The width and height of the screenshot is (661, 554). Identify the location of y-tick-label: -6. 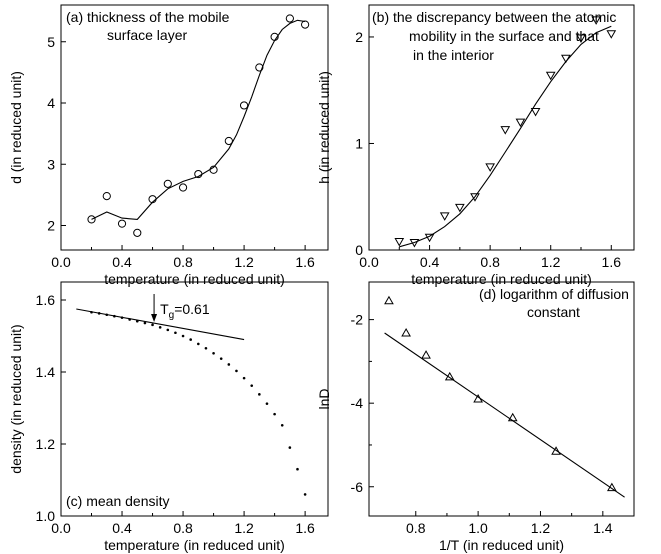
(357, 487).